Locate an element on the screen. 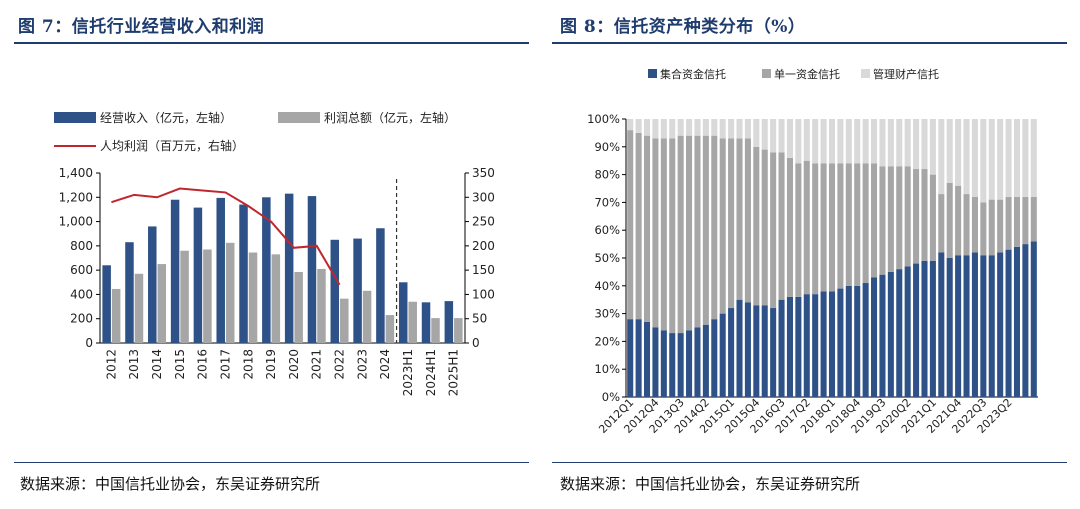 The image size is (1080, 509). x-tick-label: 2025H1 is located at coordinates (454, 372).